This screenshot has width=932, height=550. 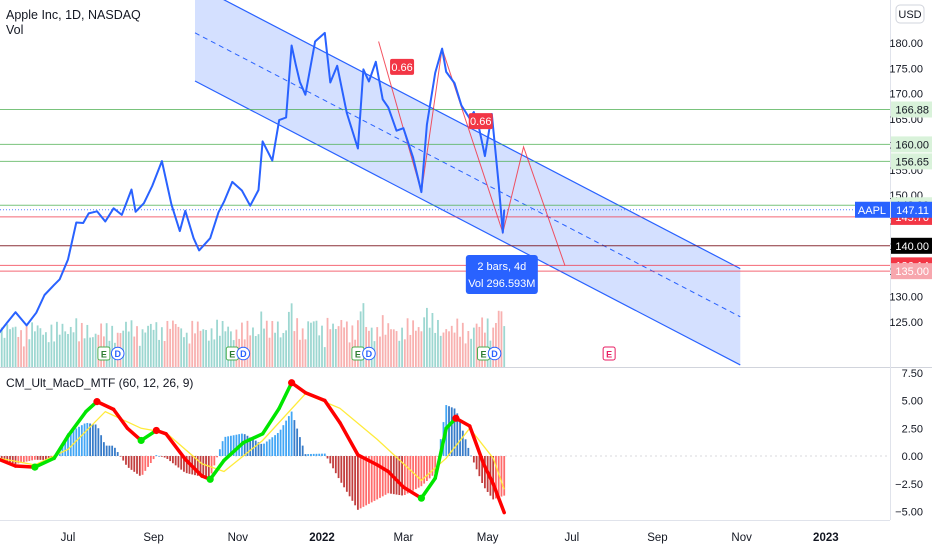 What do you see at coordinates (910, 14) in the screenshot?
I see `currency-button: USD` at bounding box center [910, 14].